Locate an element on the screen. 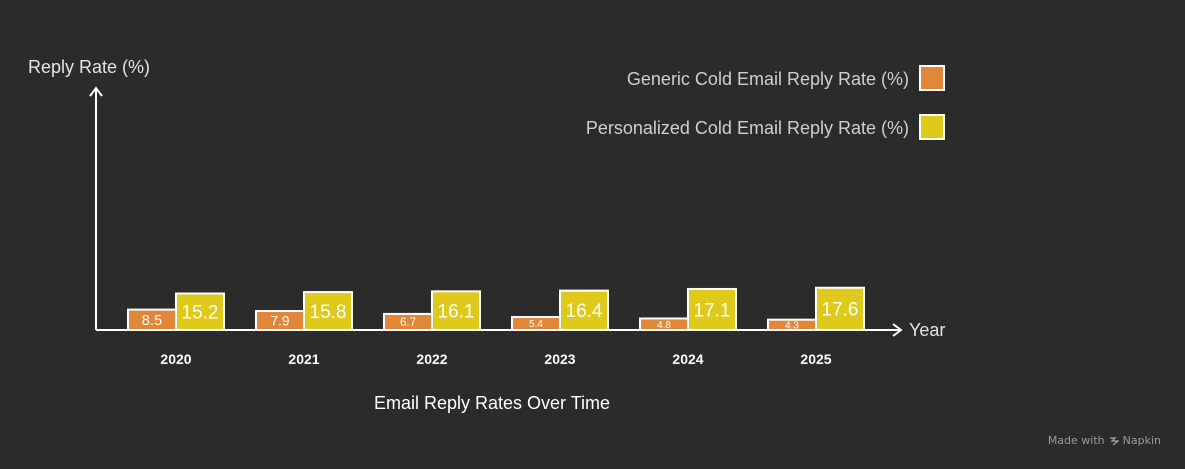  bar-personalized-2025 is located at coordinates (840, 309).